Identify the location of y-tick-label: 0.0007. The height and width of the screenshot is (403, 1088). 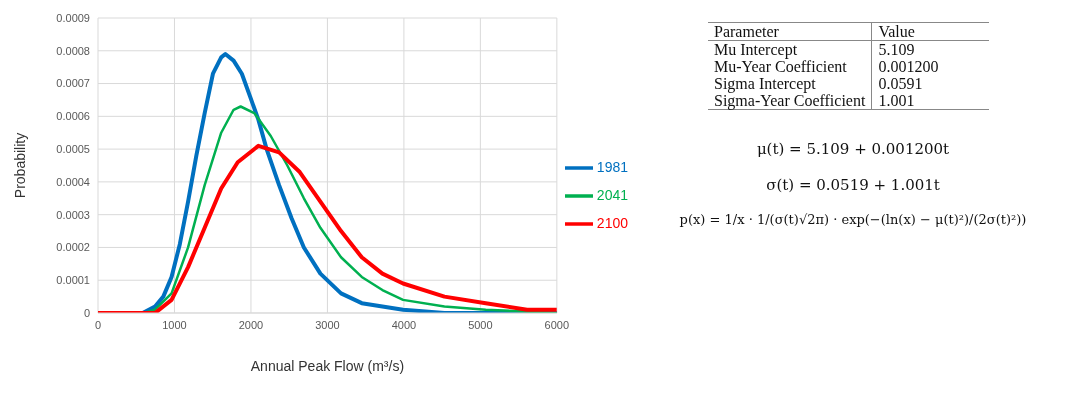
(73, 83).